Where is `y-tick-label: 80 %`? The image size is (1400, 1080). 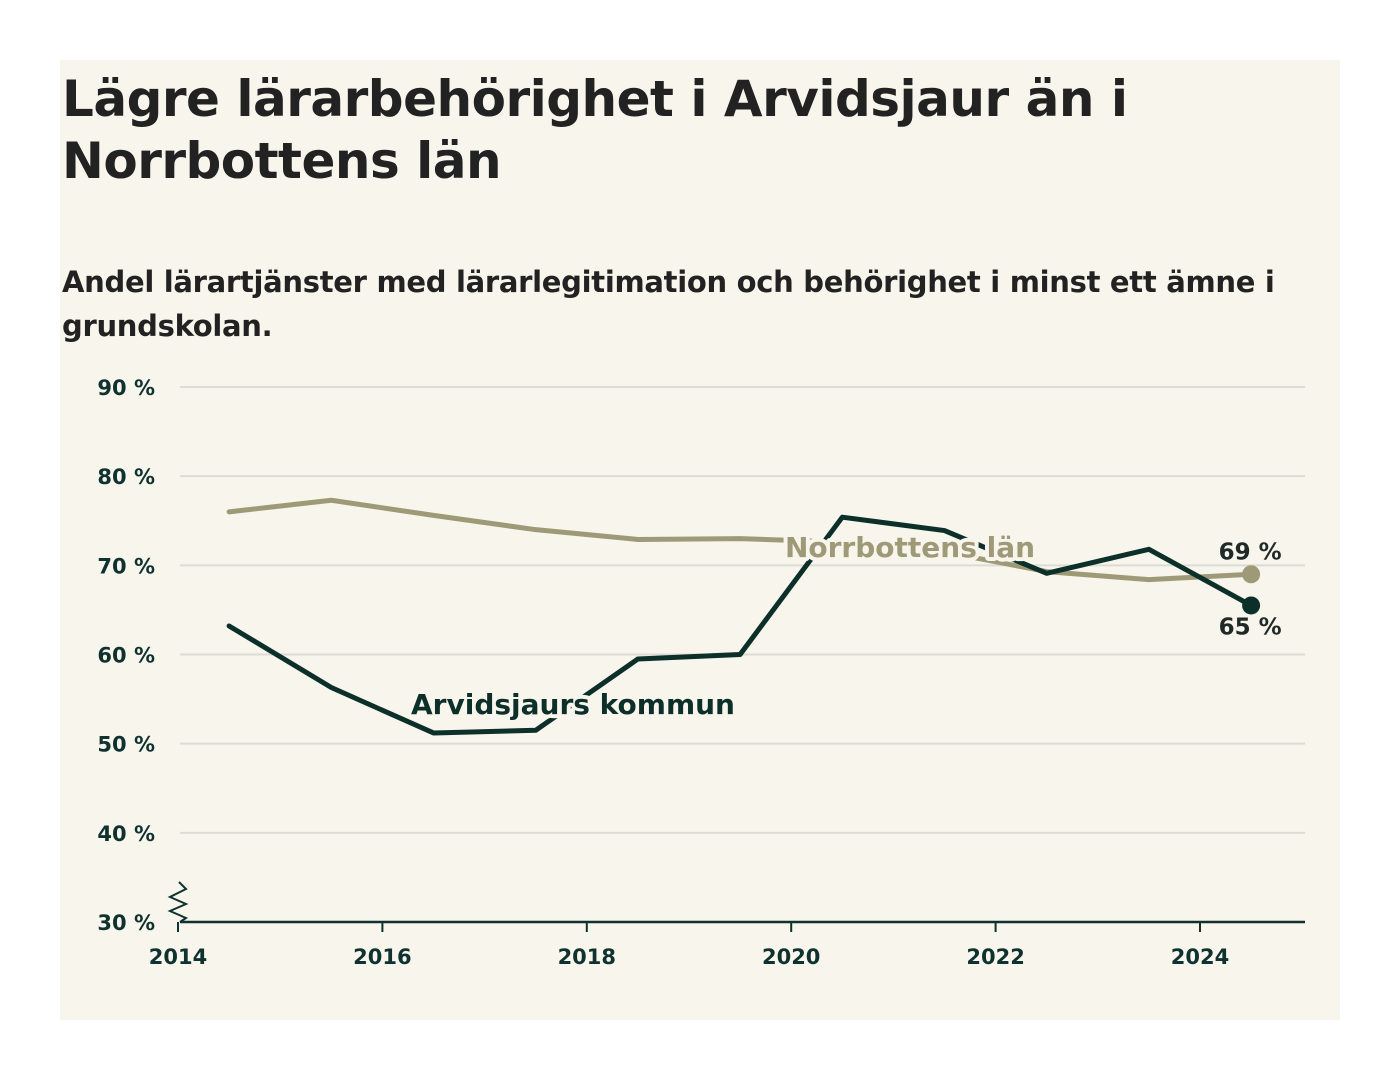
y-tick-label: 80 % is located at coordinates (126, 477).